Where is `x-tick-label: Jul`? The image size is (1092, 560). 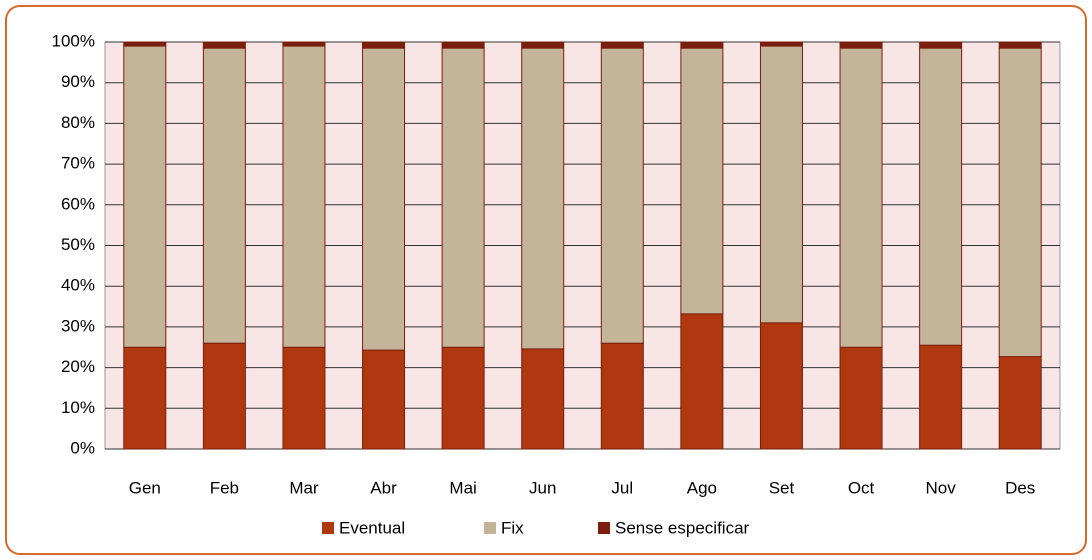
x-tick-label: Jul is located at coordinates (622, 487).